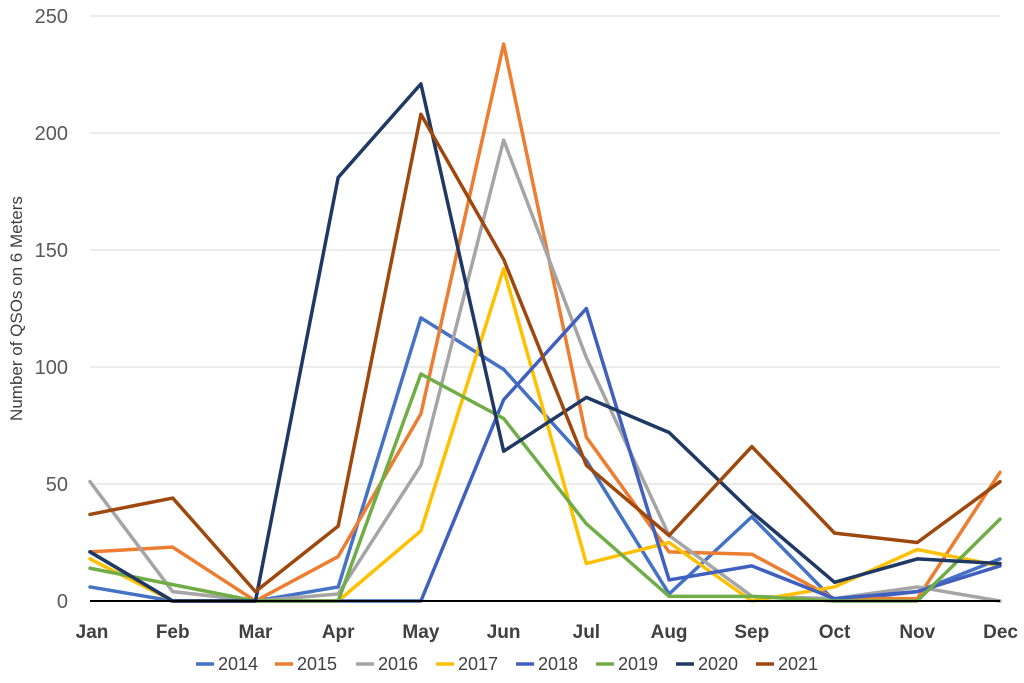 This screenshot has height=683, width=1024. I want to click on legend-label: 2015, so click(317, 664).